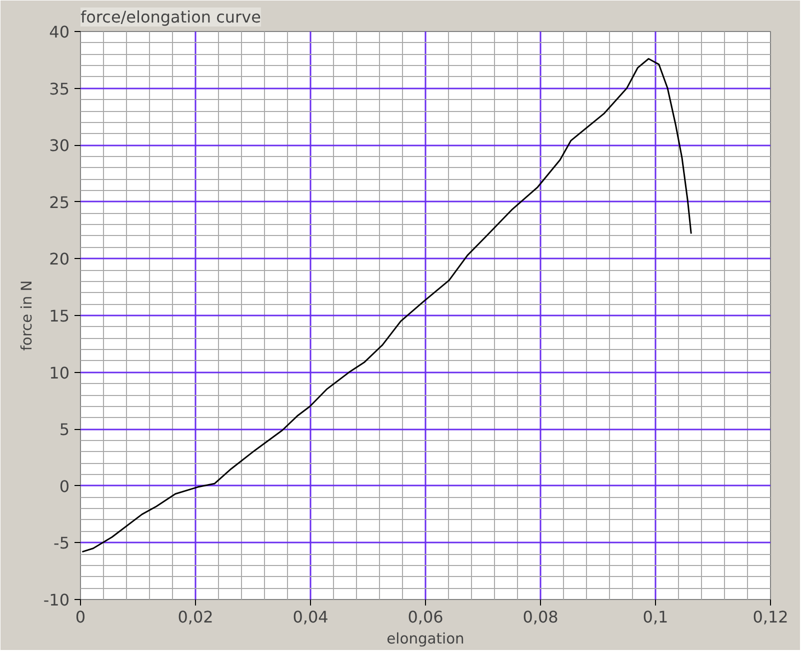 This screenshot has height=658, width=804. I want to click on y-tick-label: 35, so click(59, 88).